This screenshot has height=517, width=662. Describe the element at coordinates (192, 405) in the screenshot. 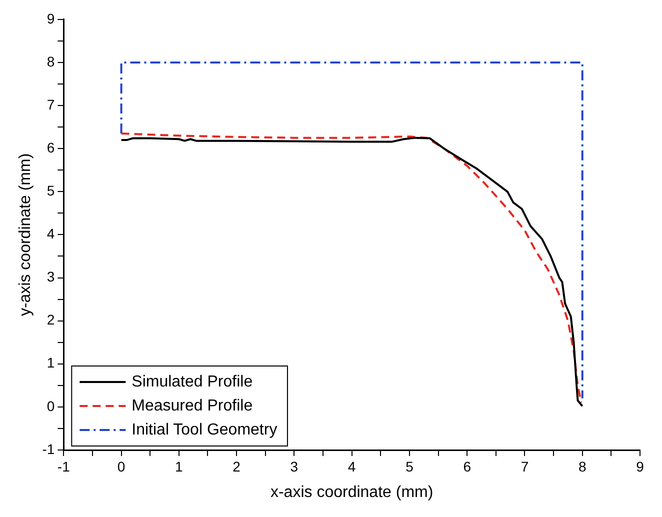

I see `legend-label: Measured Profile` at that location.